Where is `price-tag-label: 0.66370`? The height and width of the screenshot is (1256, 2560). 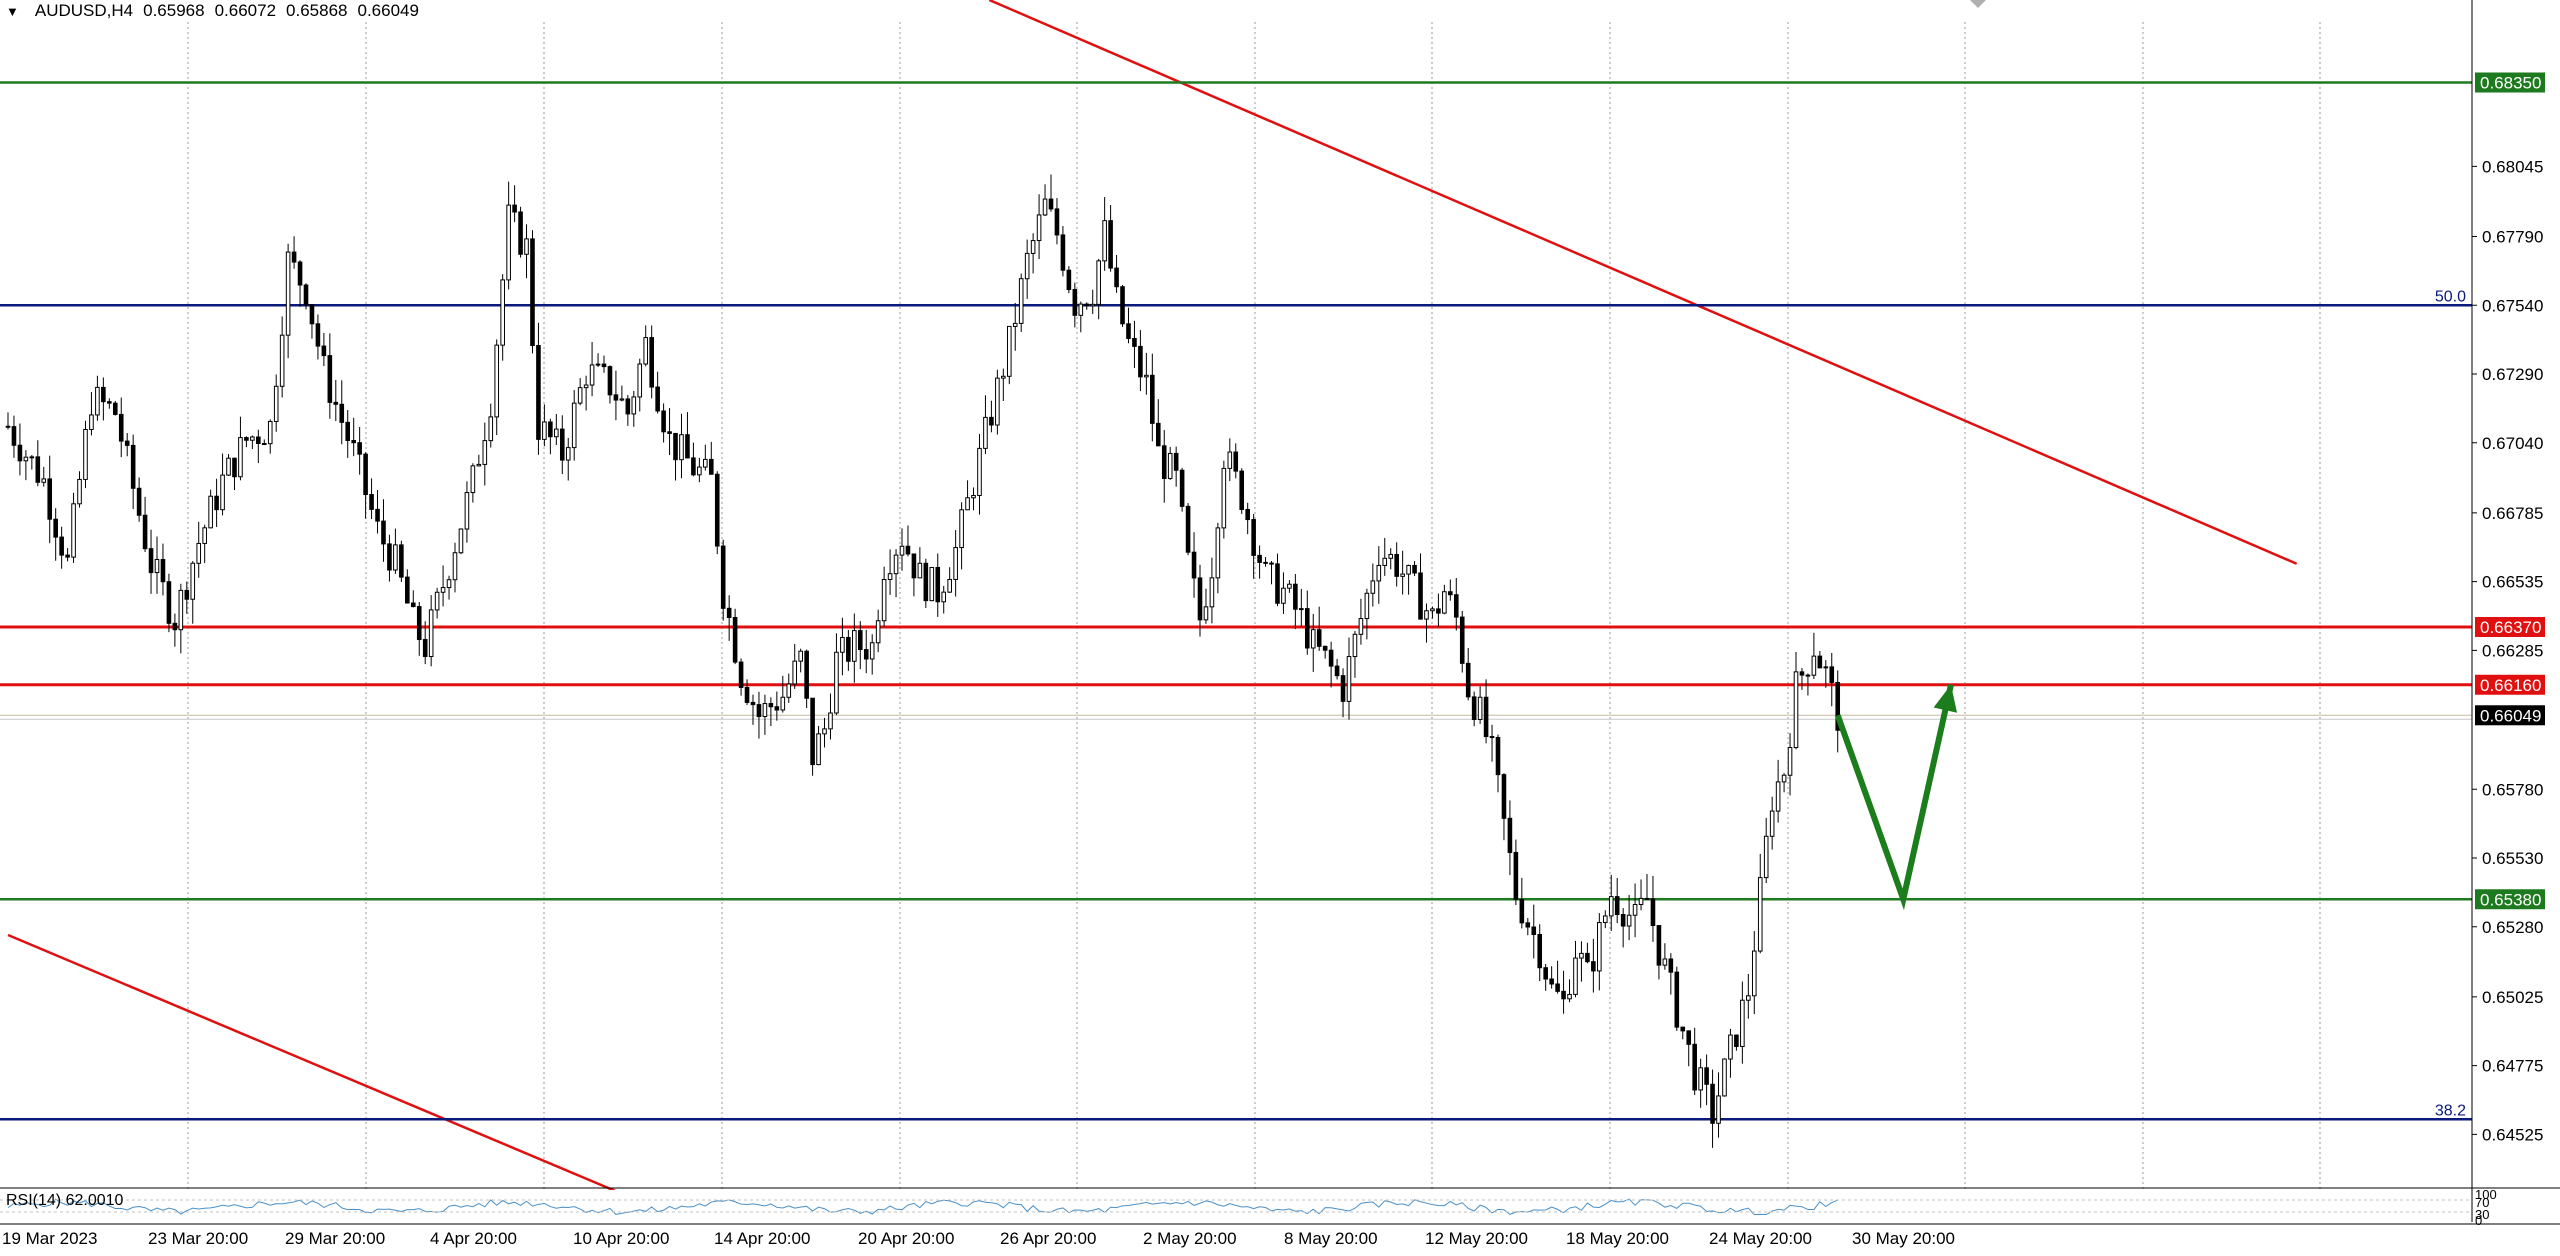
price-tag-label: 0.66370 is located at coordinates (2510, 627).